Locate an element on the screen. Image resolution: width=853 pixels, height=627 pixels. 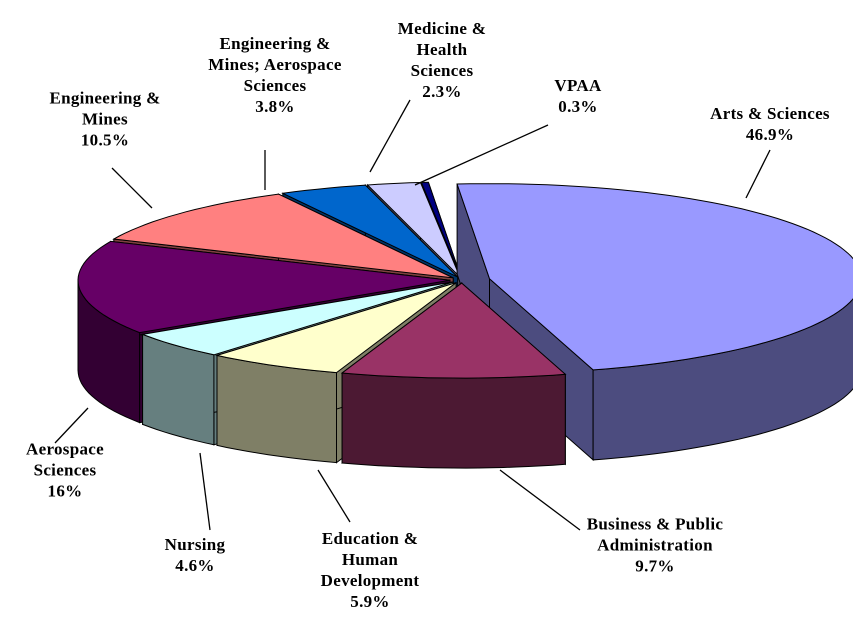
category-label: Business & Public Administration is located at coordinates (655, 534).